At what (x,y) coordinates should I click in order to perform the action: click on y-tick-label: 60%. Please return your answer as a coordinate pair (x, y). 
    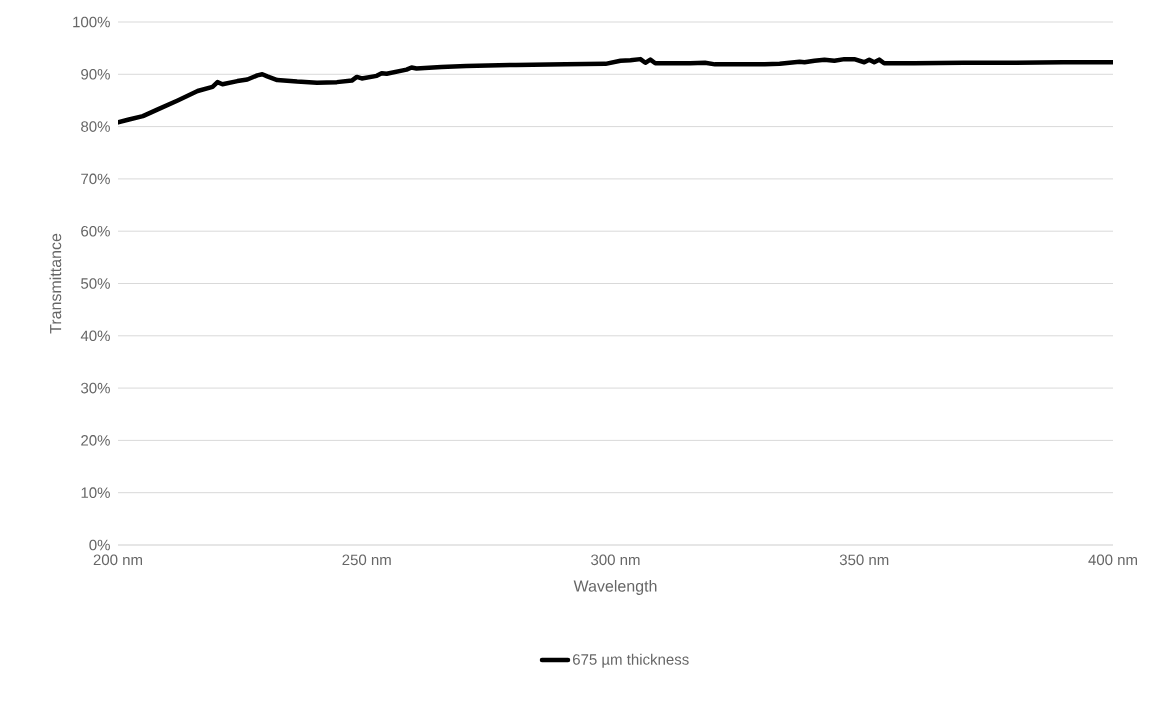
    Looking at the image, I should click on (95, 231).